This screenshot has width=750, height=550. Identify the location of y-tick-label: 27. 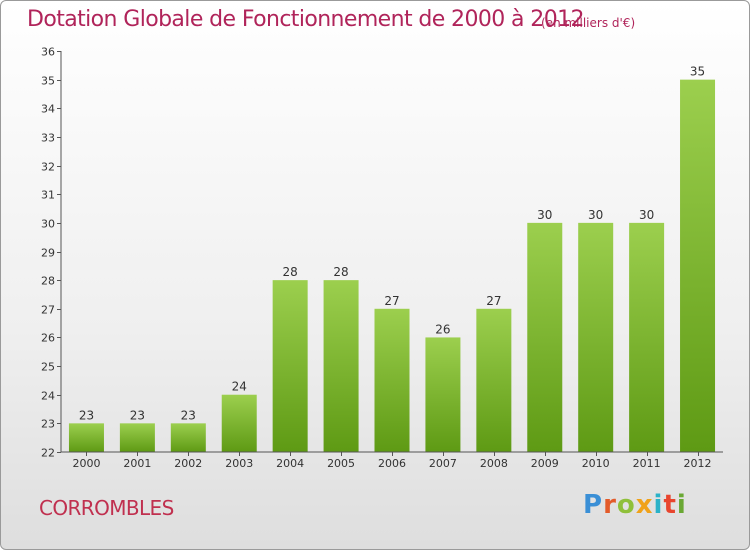
(48, 310).